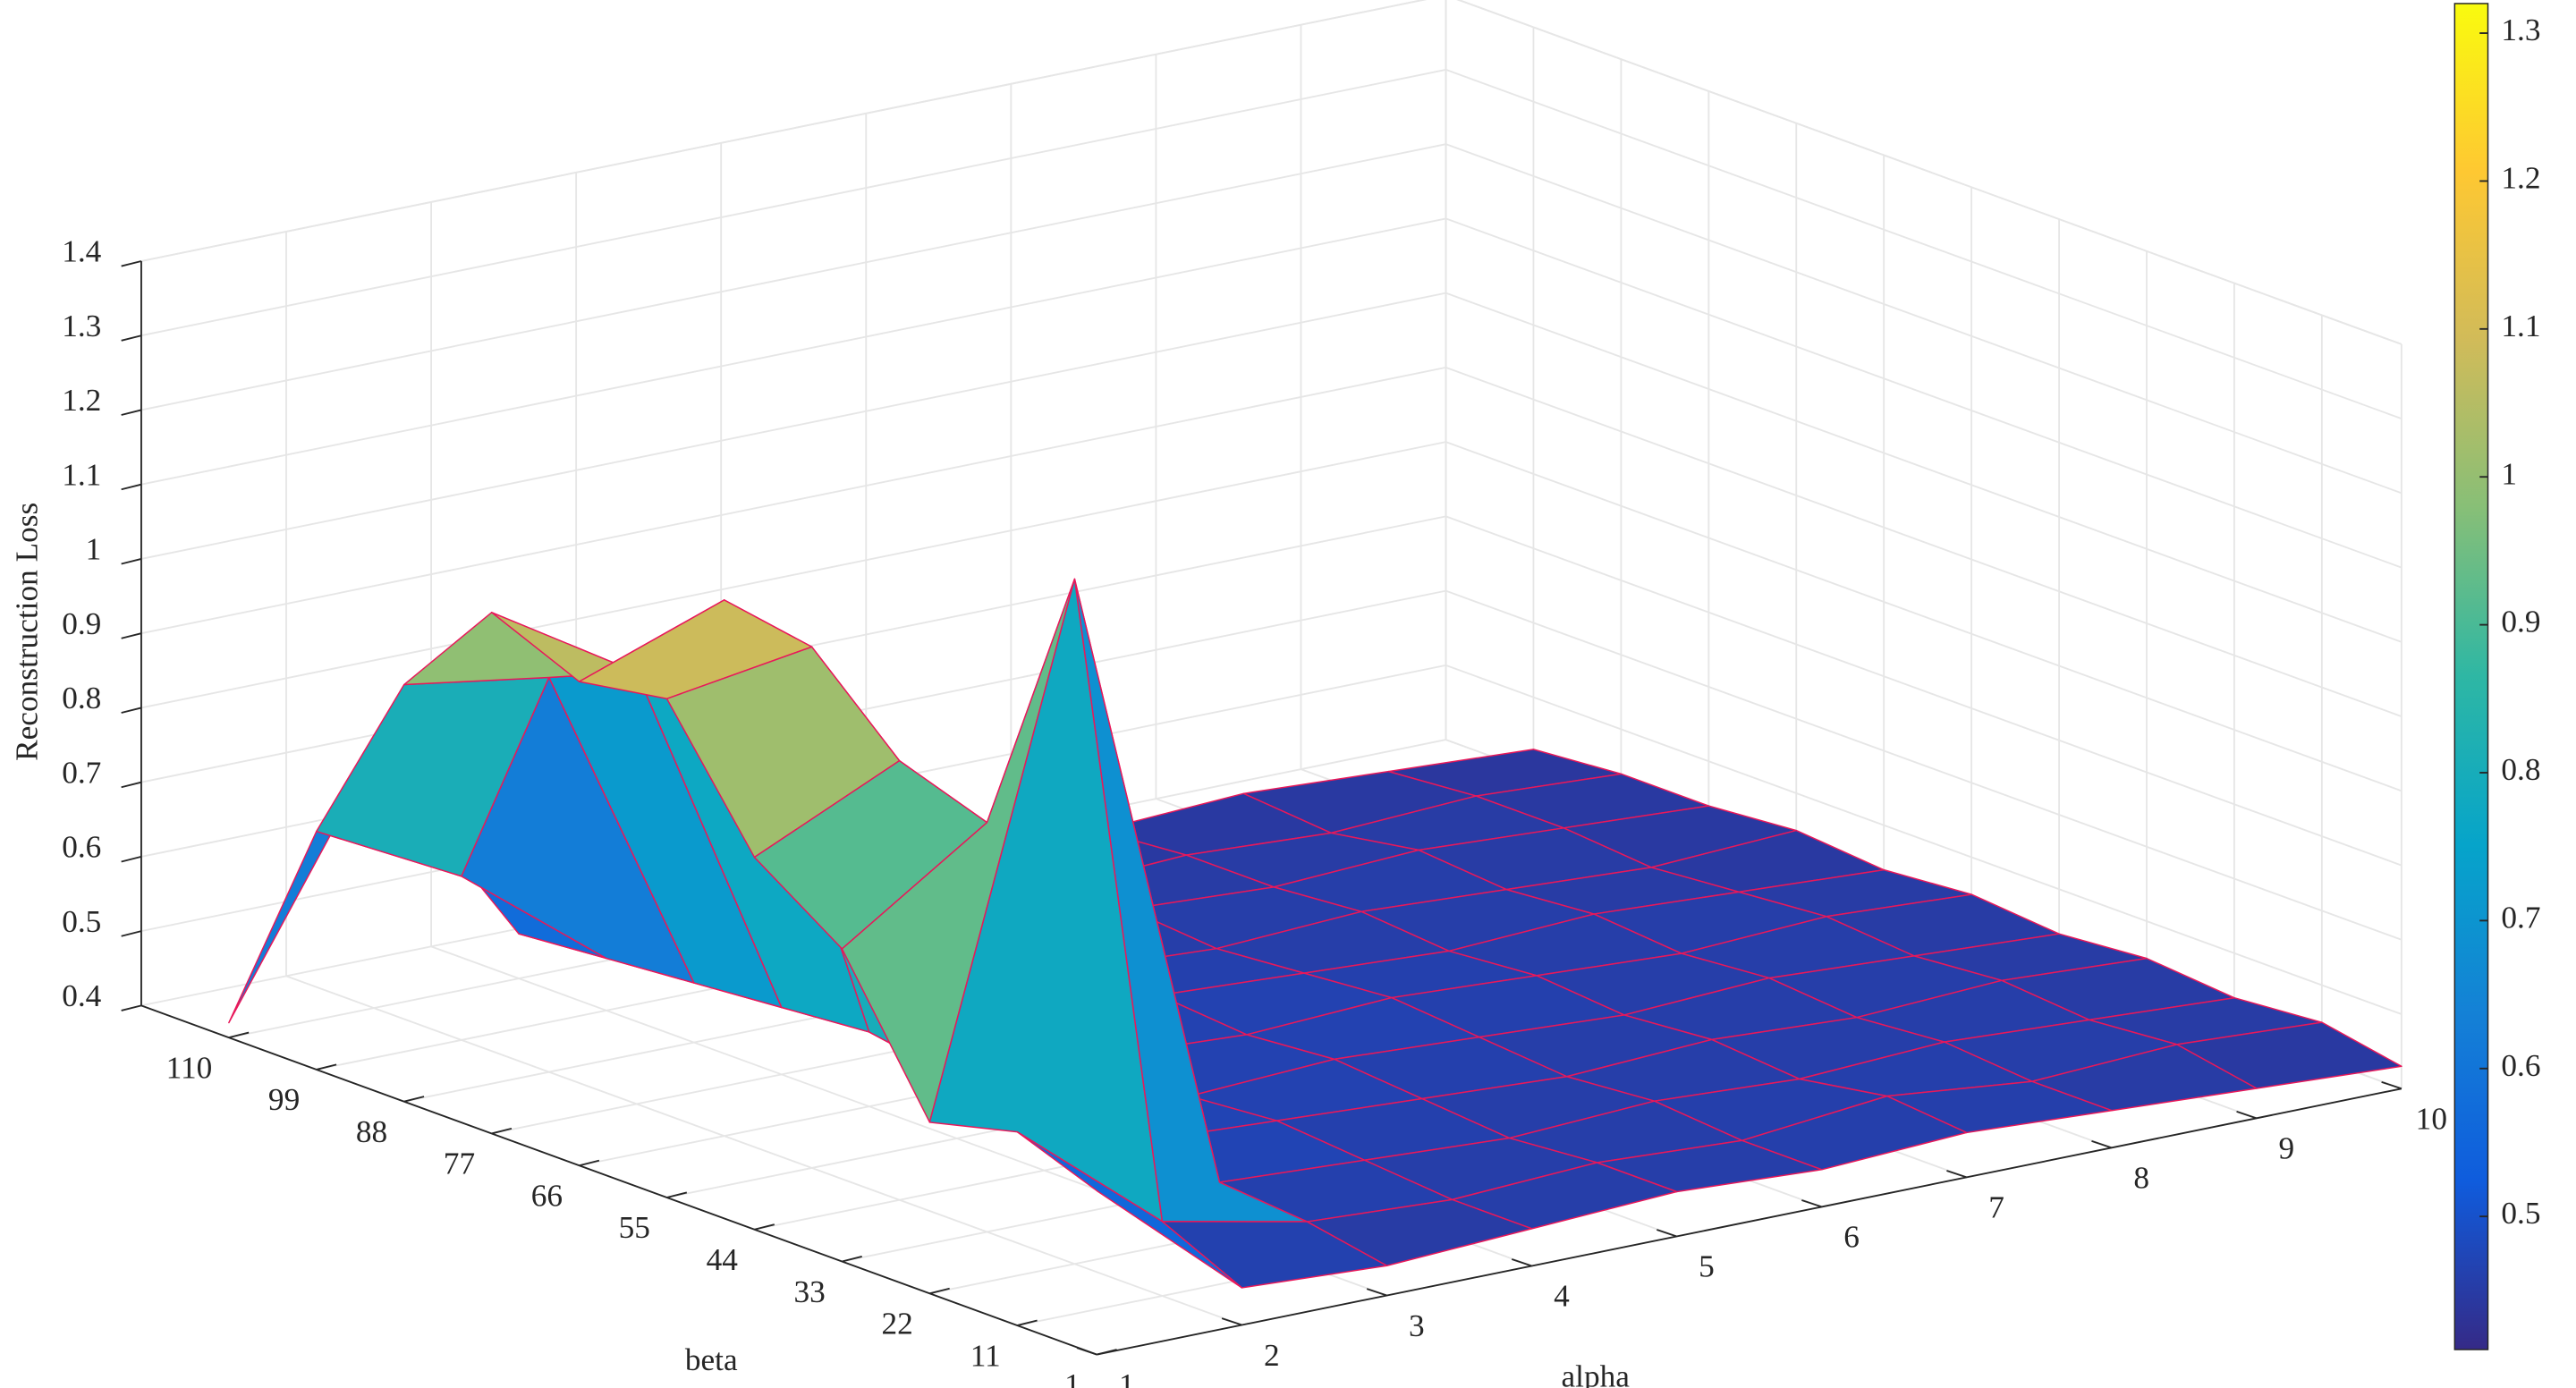  I want to click on y-tick-label: 11, so click(985, 1356).